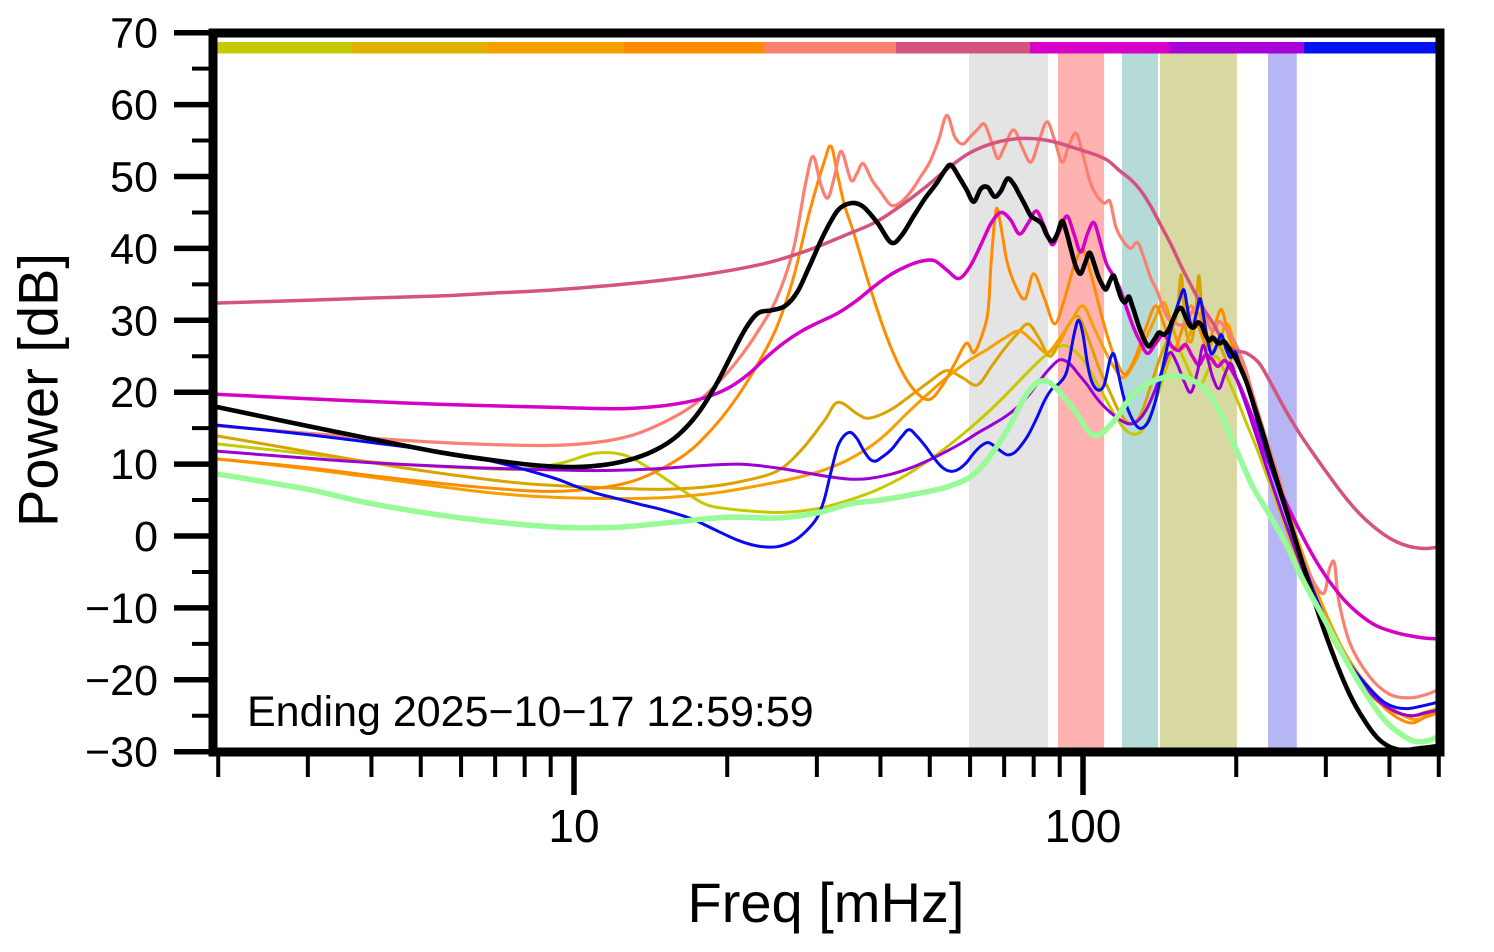 The height and width of the screenshot is (952, 1494). I want to click on y-tick-label-10: 10, so click(134, 465).